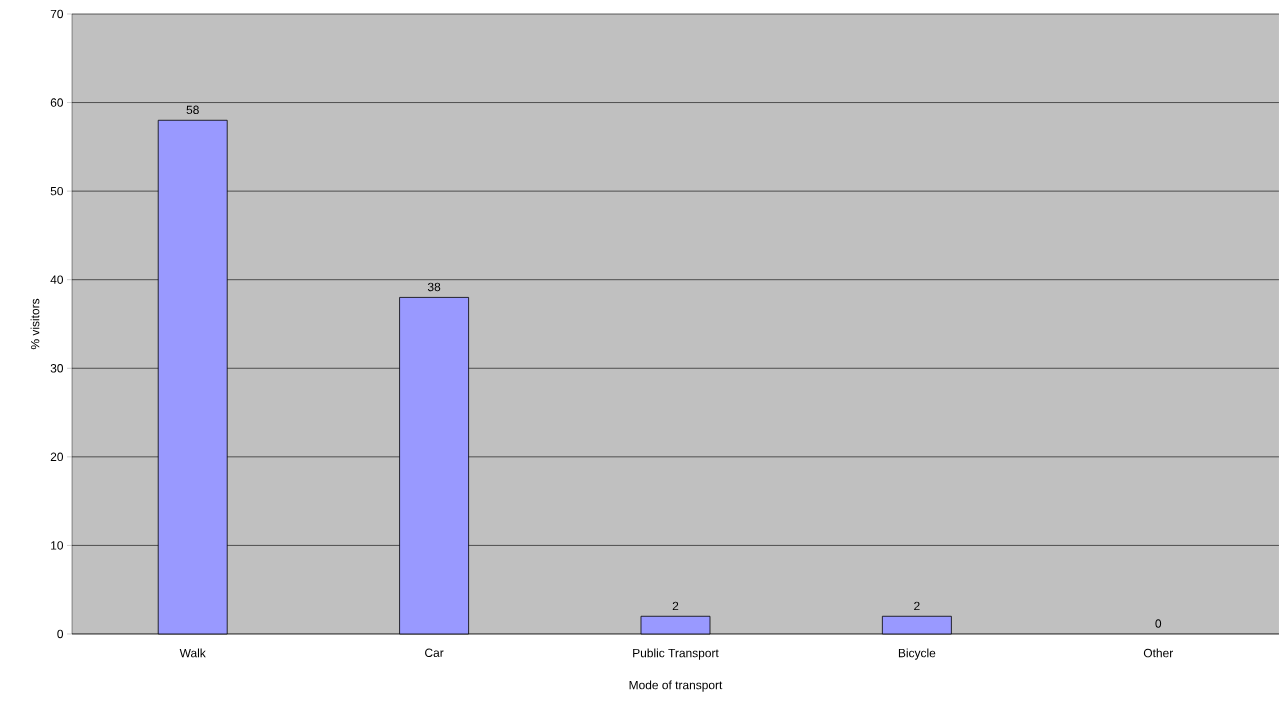 The height and width of the screenshot is (705, 1279). Describe the element at coordinates (676, 686) in the screenshot. I see `x-axis-title: Mode of transport` at that location.